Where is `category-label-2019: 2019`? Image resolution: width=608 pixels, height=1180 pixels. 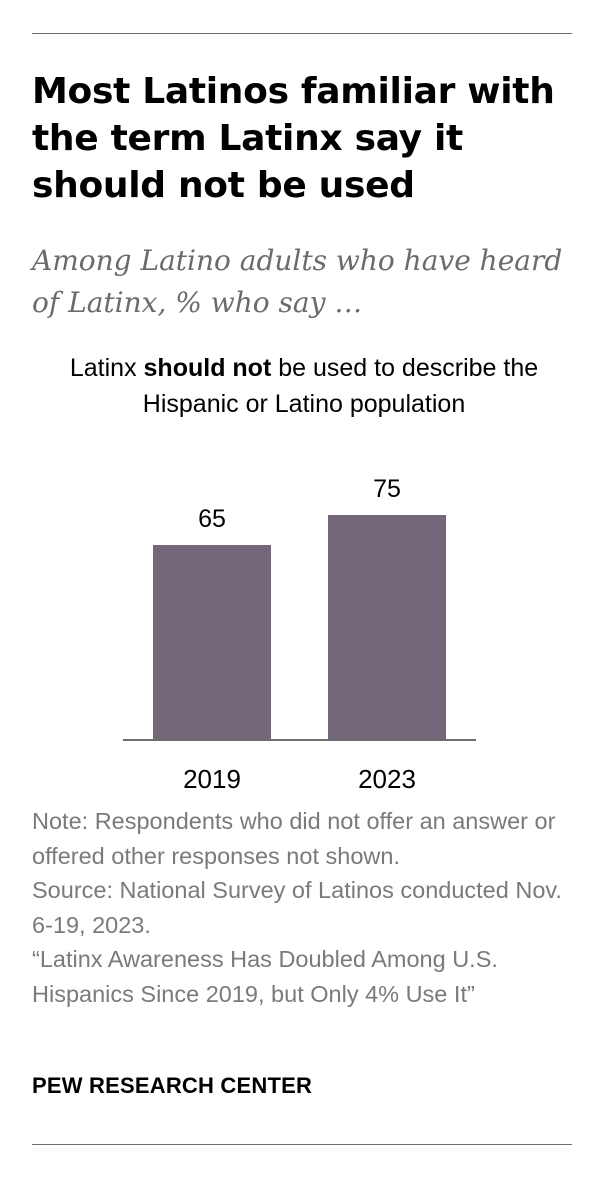
category-label-2019: 2019 is located at coordinates (212, 779).